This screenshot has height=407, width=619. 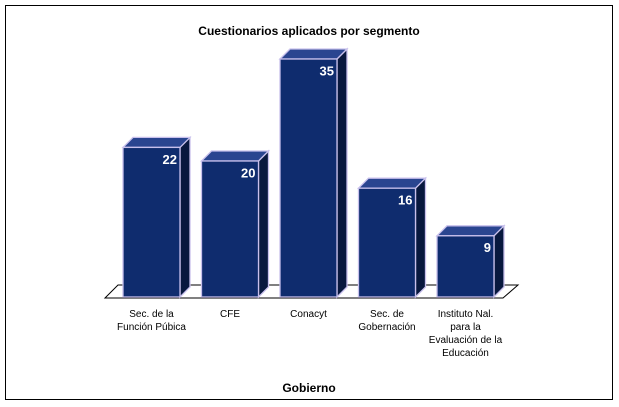 I want to click on x-tick-label: Sec. de Gobernación, so click(x=387, y=321).